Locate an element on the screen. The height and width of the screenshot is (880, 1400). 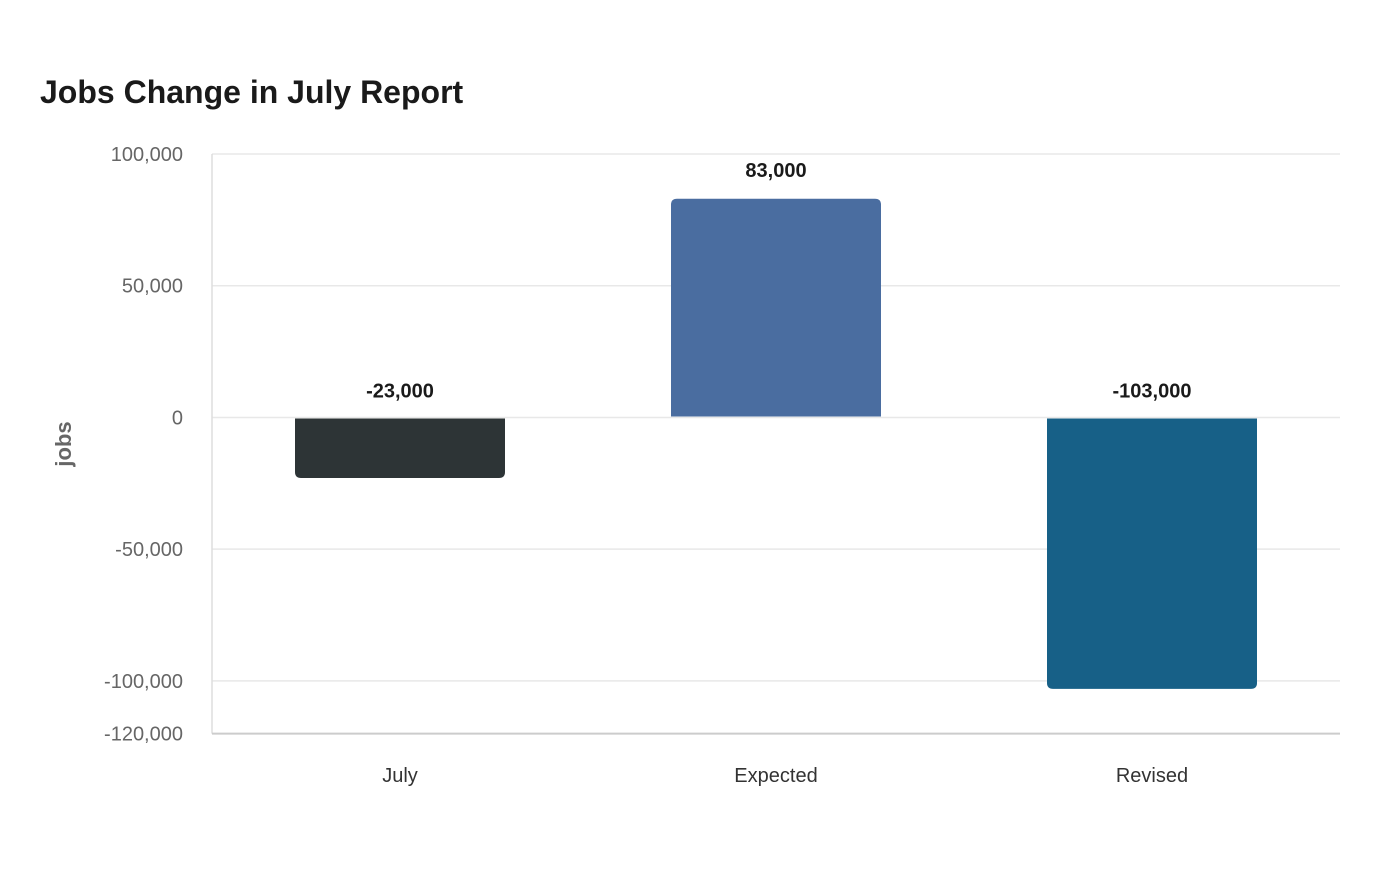
bar-expected is located at coordinates (776, 307).